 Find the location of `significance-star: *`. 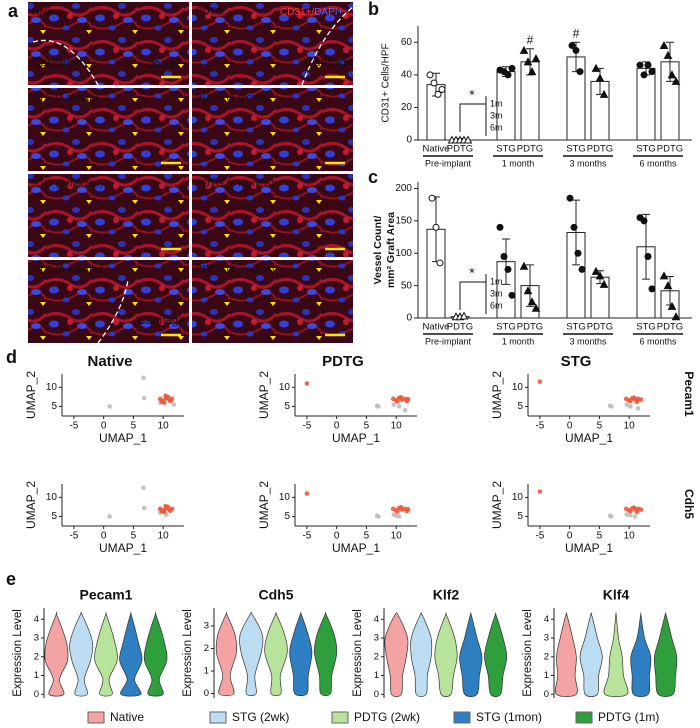

significance-star: * is located at coordinates (472, 95).